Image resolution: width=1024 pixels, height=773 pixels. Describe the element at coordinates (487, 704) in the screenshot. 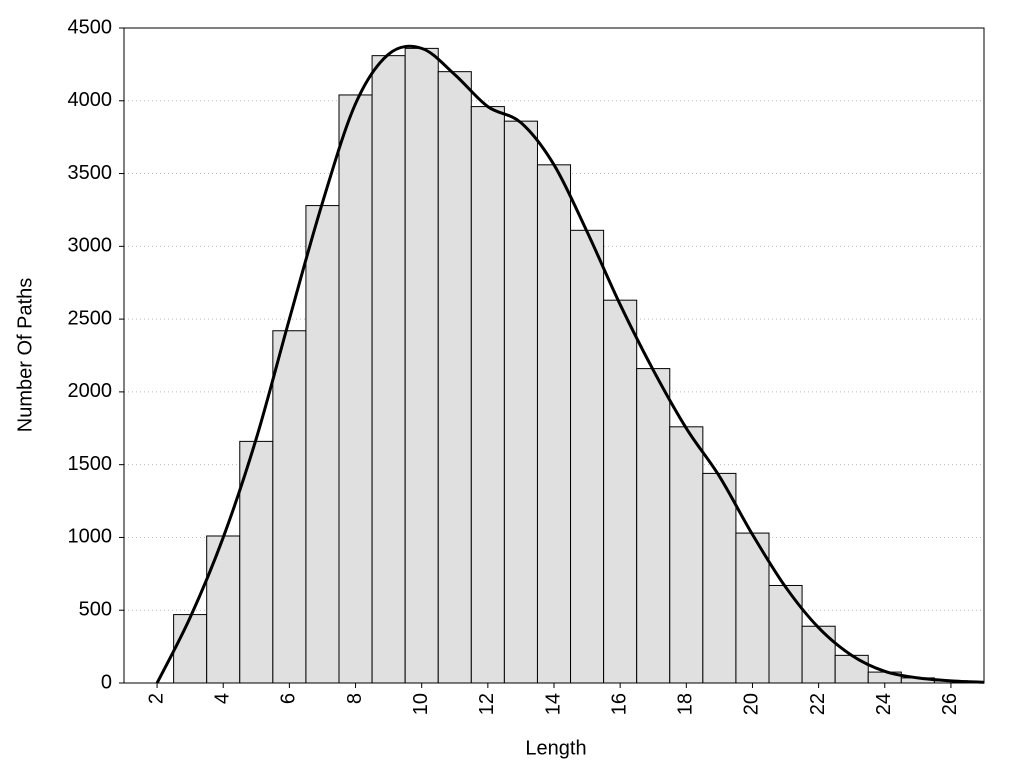

I see `x-tick-label: 12` at that location.